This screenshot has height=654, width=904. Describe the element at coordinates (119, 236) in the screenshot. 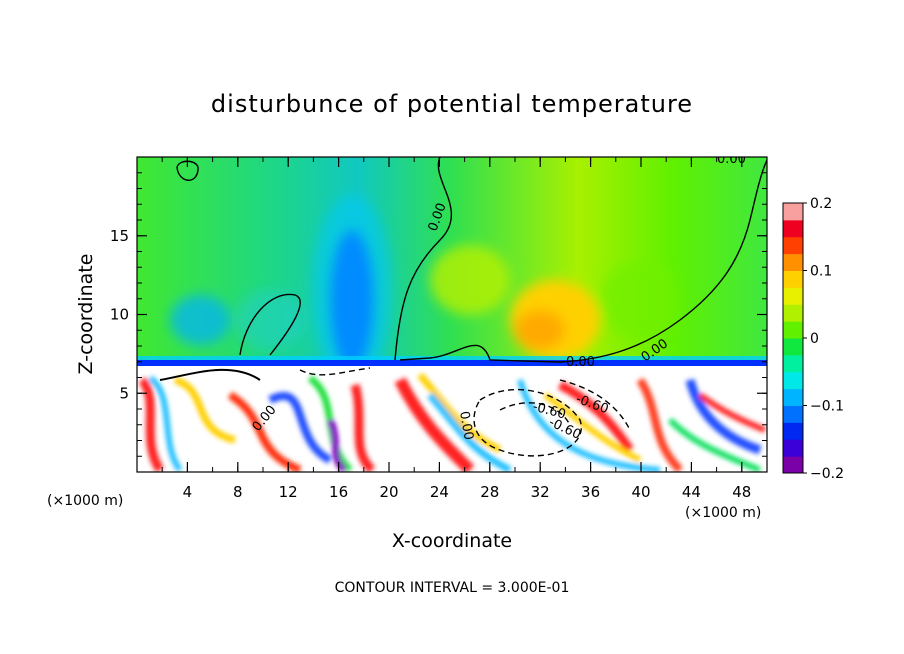

I see `y-tick-label: 15` at that location.